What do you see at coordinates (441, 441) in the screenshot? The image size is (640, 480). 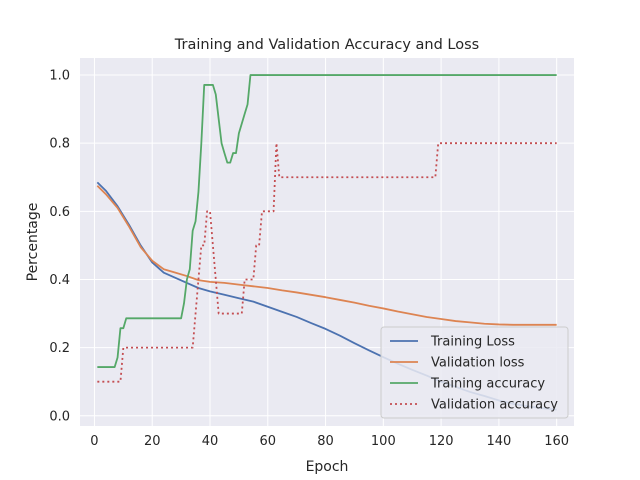 I see `x-tick-label: 120` at bounding box center [441, 441].